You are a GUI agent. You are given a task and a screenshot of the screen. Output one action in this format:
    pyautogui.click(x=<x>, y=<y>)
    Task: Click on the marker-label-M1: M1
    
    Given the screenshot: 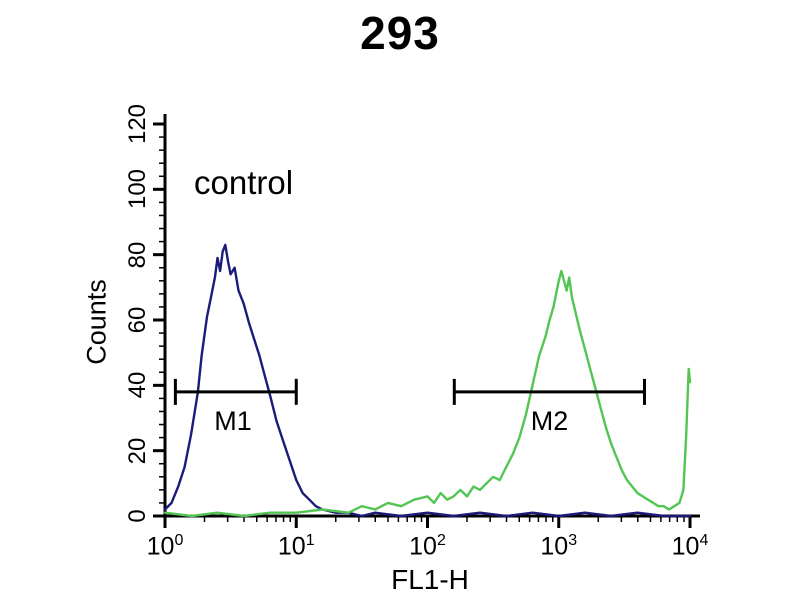 What is the action you would take?
    pyautogui.click(x=233, y=421)
    